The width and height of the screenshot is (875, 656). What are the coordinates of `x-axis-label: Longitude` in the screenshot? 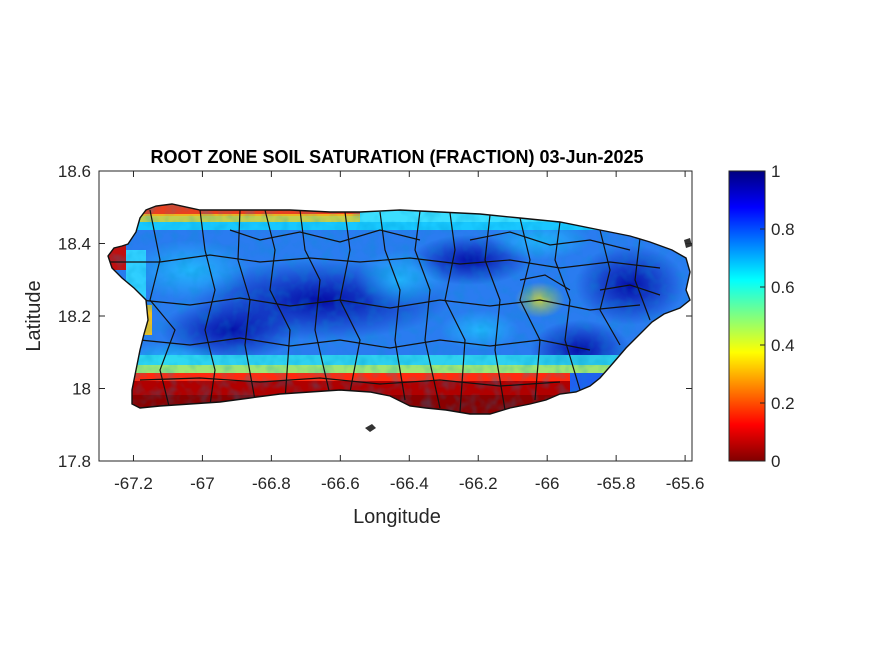 It's located at (397, 517).